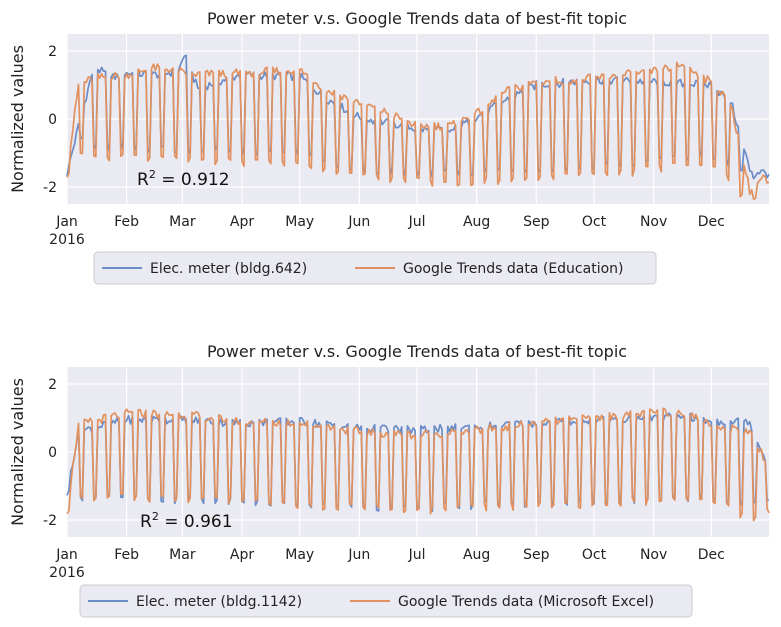 This screenshot has width=781, height=627. What do you see at coordinates (219, 602) in the screenshot?
I see `legend-label-0: Elec. meter (bldg.1142)` at bounding box center [219, 602].